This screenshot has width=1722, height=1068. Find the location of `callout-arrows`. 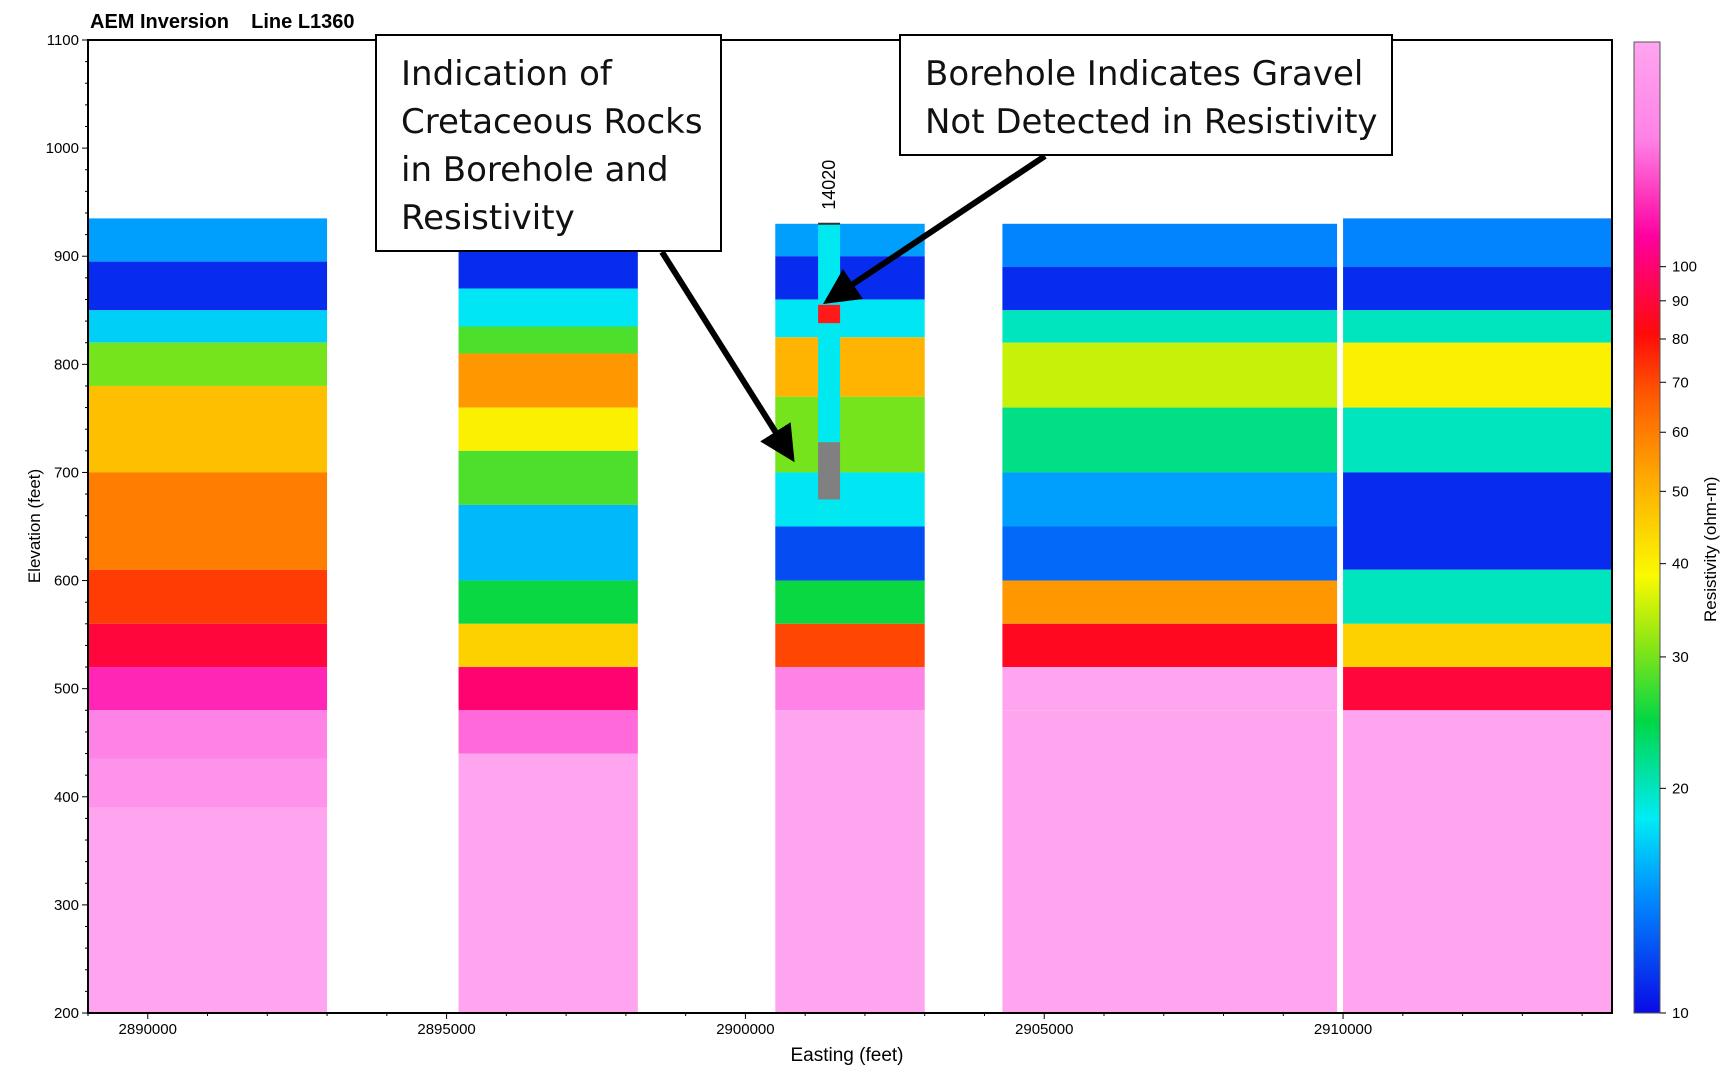

callout-arrows is located at coordinates (853, 308).